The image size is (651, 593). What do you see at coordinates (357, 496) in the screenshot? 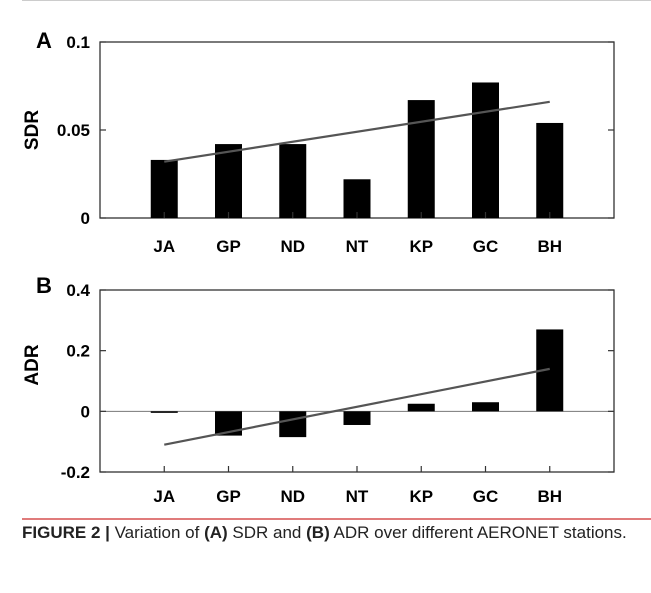
I see `panel-b-xtick-label-nt: NT` at bounding box center [357, 496].